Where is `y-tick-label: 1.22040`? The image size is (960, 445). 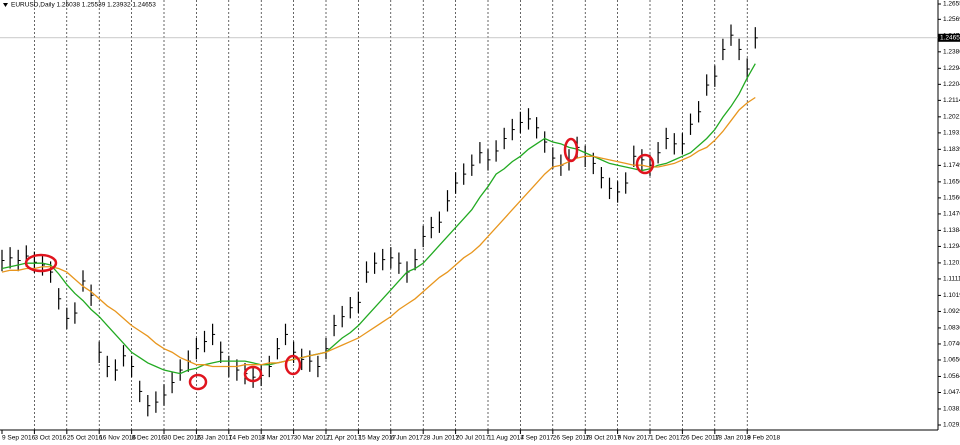 y-tick-label: 1.22040 is located at coordinates (951, 84).